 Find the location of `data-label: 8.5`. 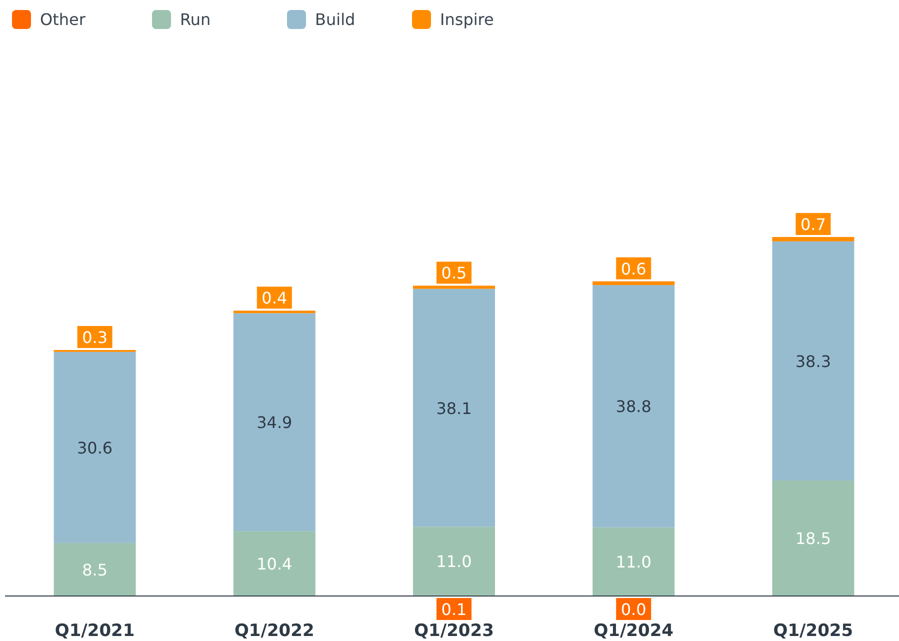

data-label: 8.5 is located at coordinates (95, 570).